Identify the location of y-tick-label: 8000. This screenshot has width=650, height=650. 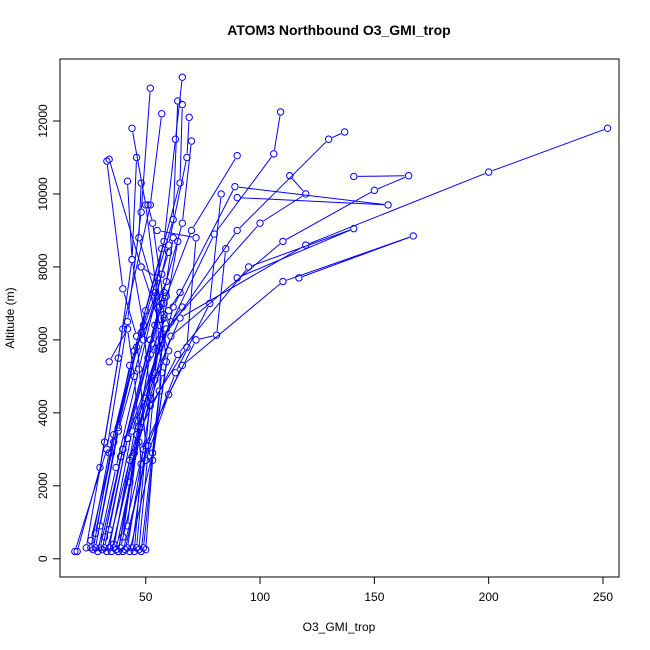
(43, 266).